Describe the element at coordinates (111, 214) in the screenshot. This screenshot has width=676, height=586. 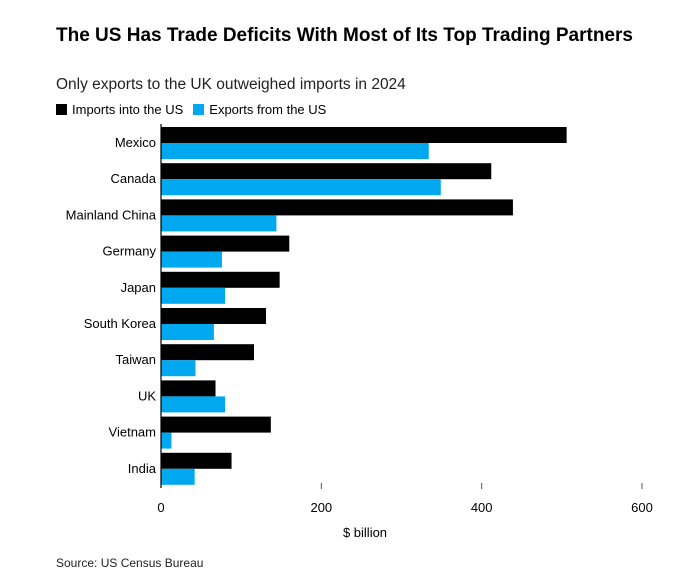
I see `category-label: Mainland China` at that location.